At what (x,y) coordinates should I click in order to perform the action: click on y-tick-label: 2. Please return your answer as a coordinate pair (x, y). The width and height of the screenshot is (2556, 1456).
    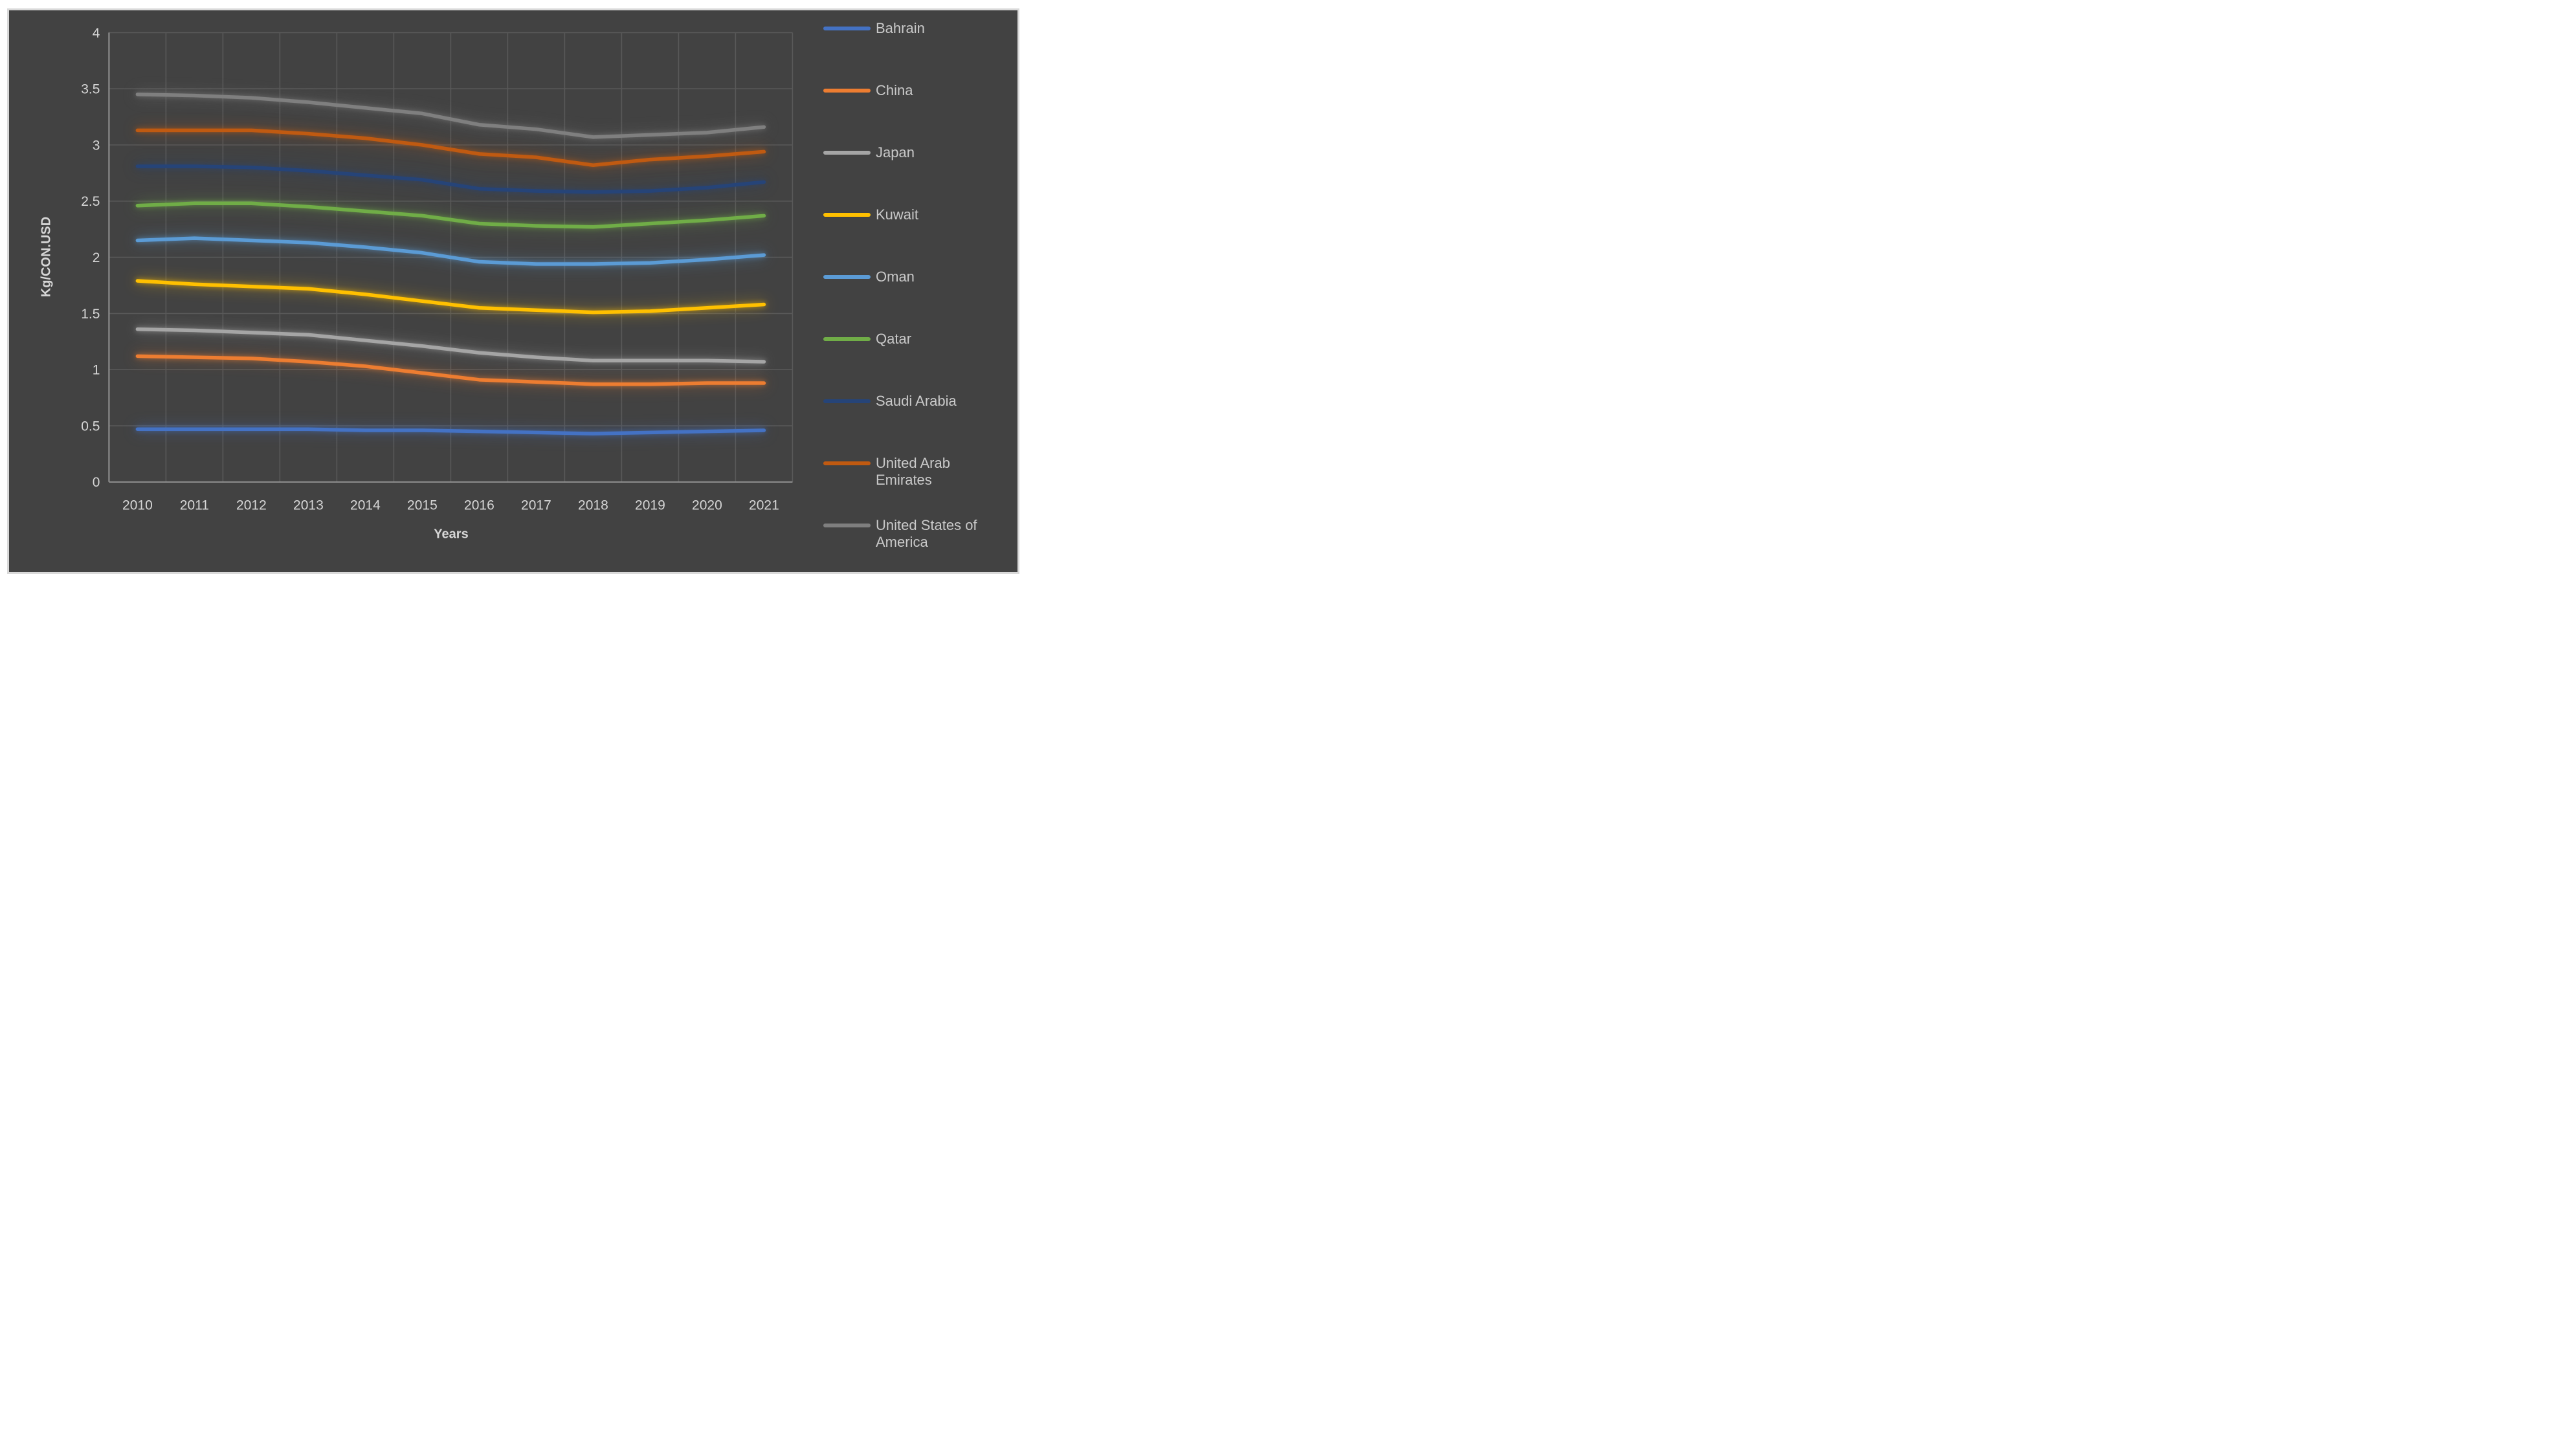
    Looking at the image, I should click on (96, 257).